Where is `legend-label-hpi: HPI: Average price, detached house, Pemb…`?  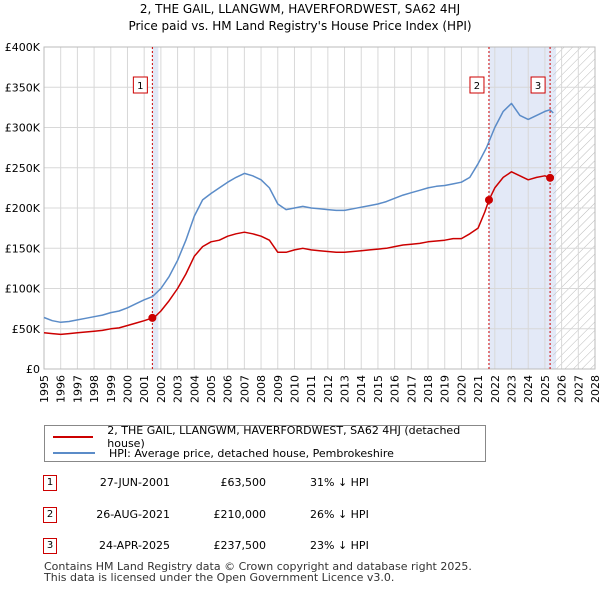
legend-label-hpi: HPI: Average price, detached house, Pemb… is located at coordinates (251, 453).